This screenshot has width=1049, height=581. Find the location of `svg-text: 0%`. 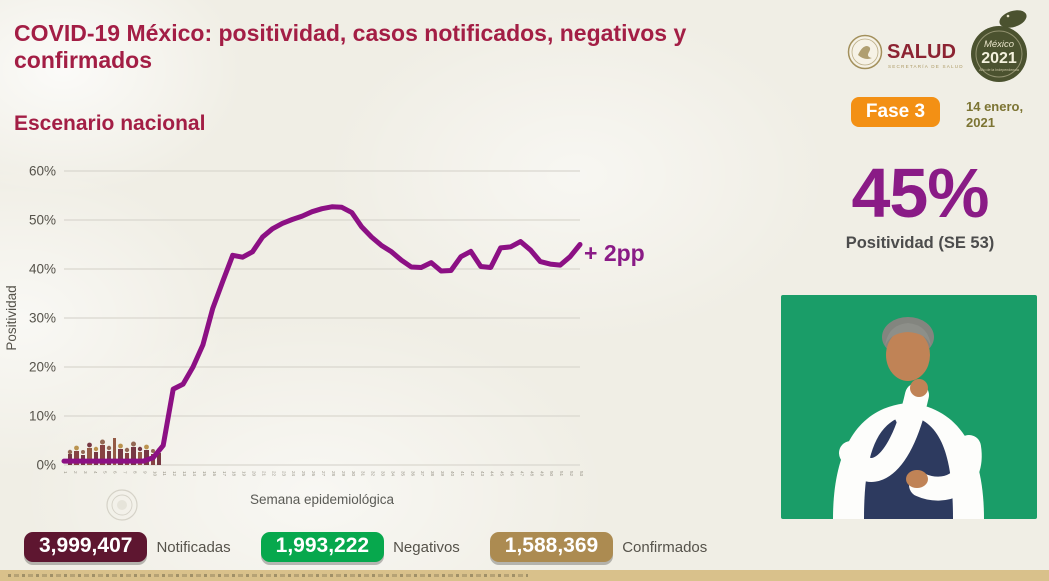

svg-text: 0% is located at coordinates (46, 465).